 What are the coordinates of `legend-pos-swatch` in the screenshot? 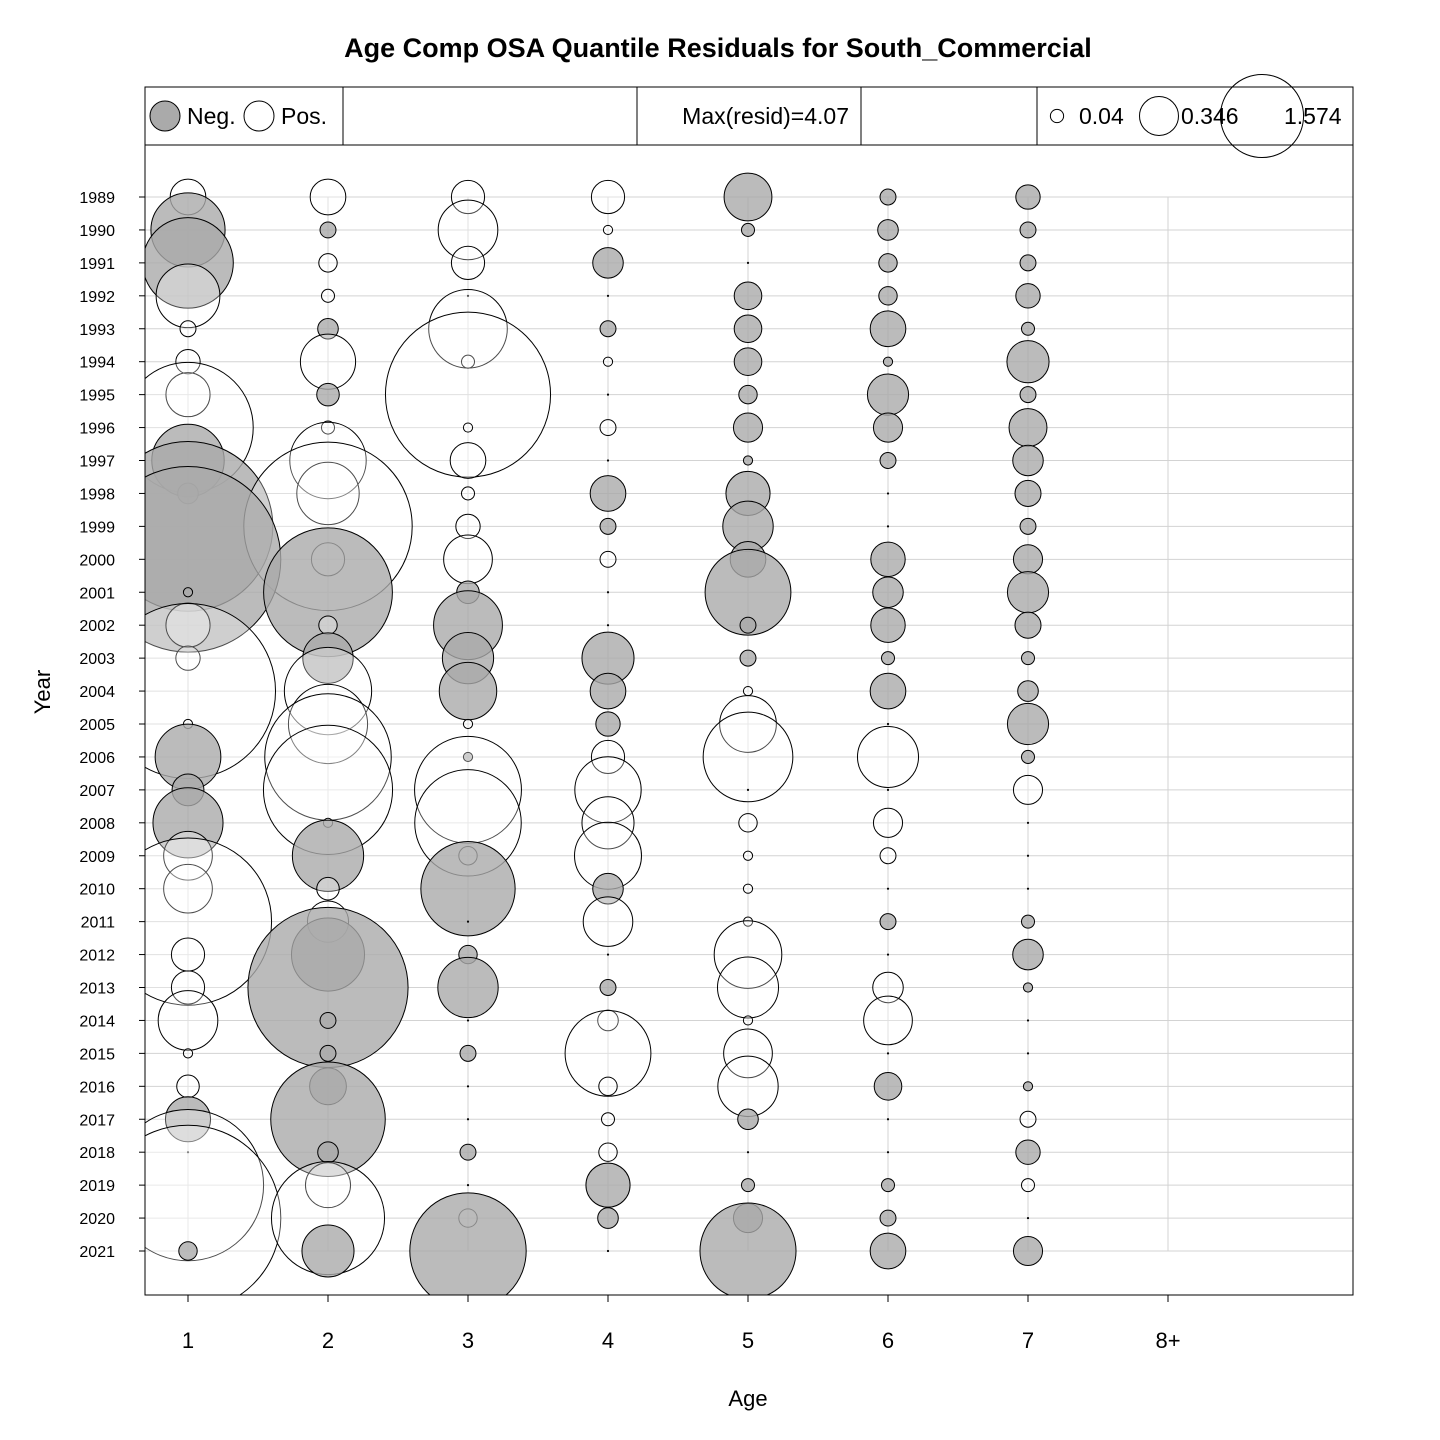 It's located at (259, 116).